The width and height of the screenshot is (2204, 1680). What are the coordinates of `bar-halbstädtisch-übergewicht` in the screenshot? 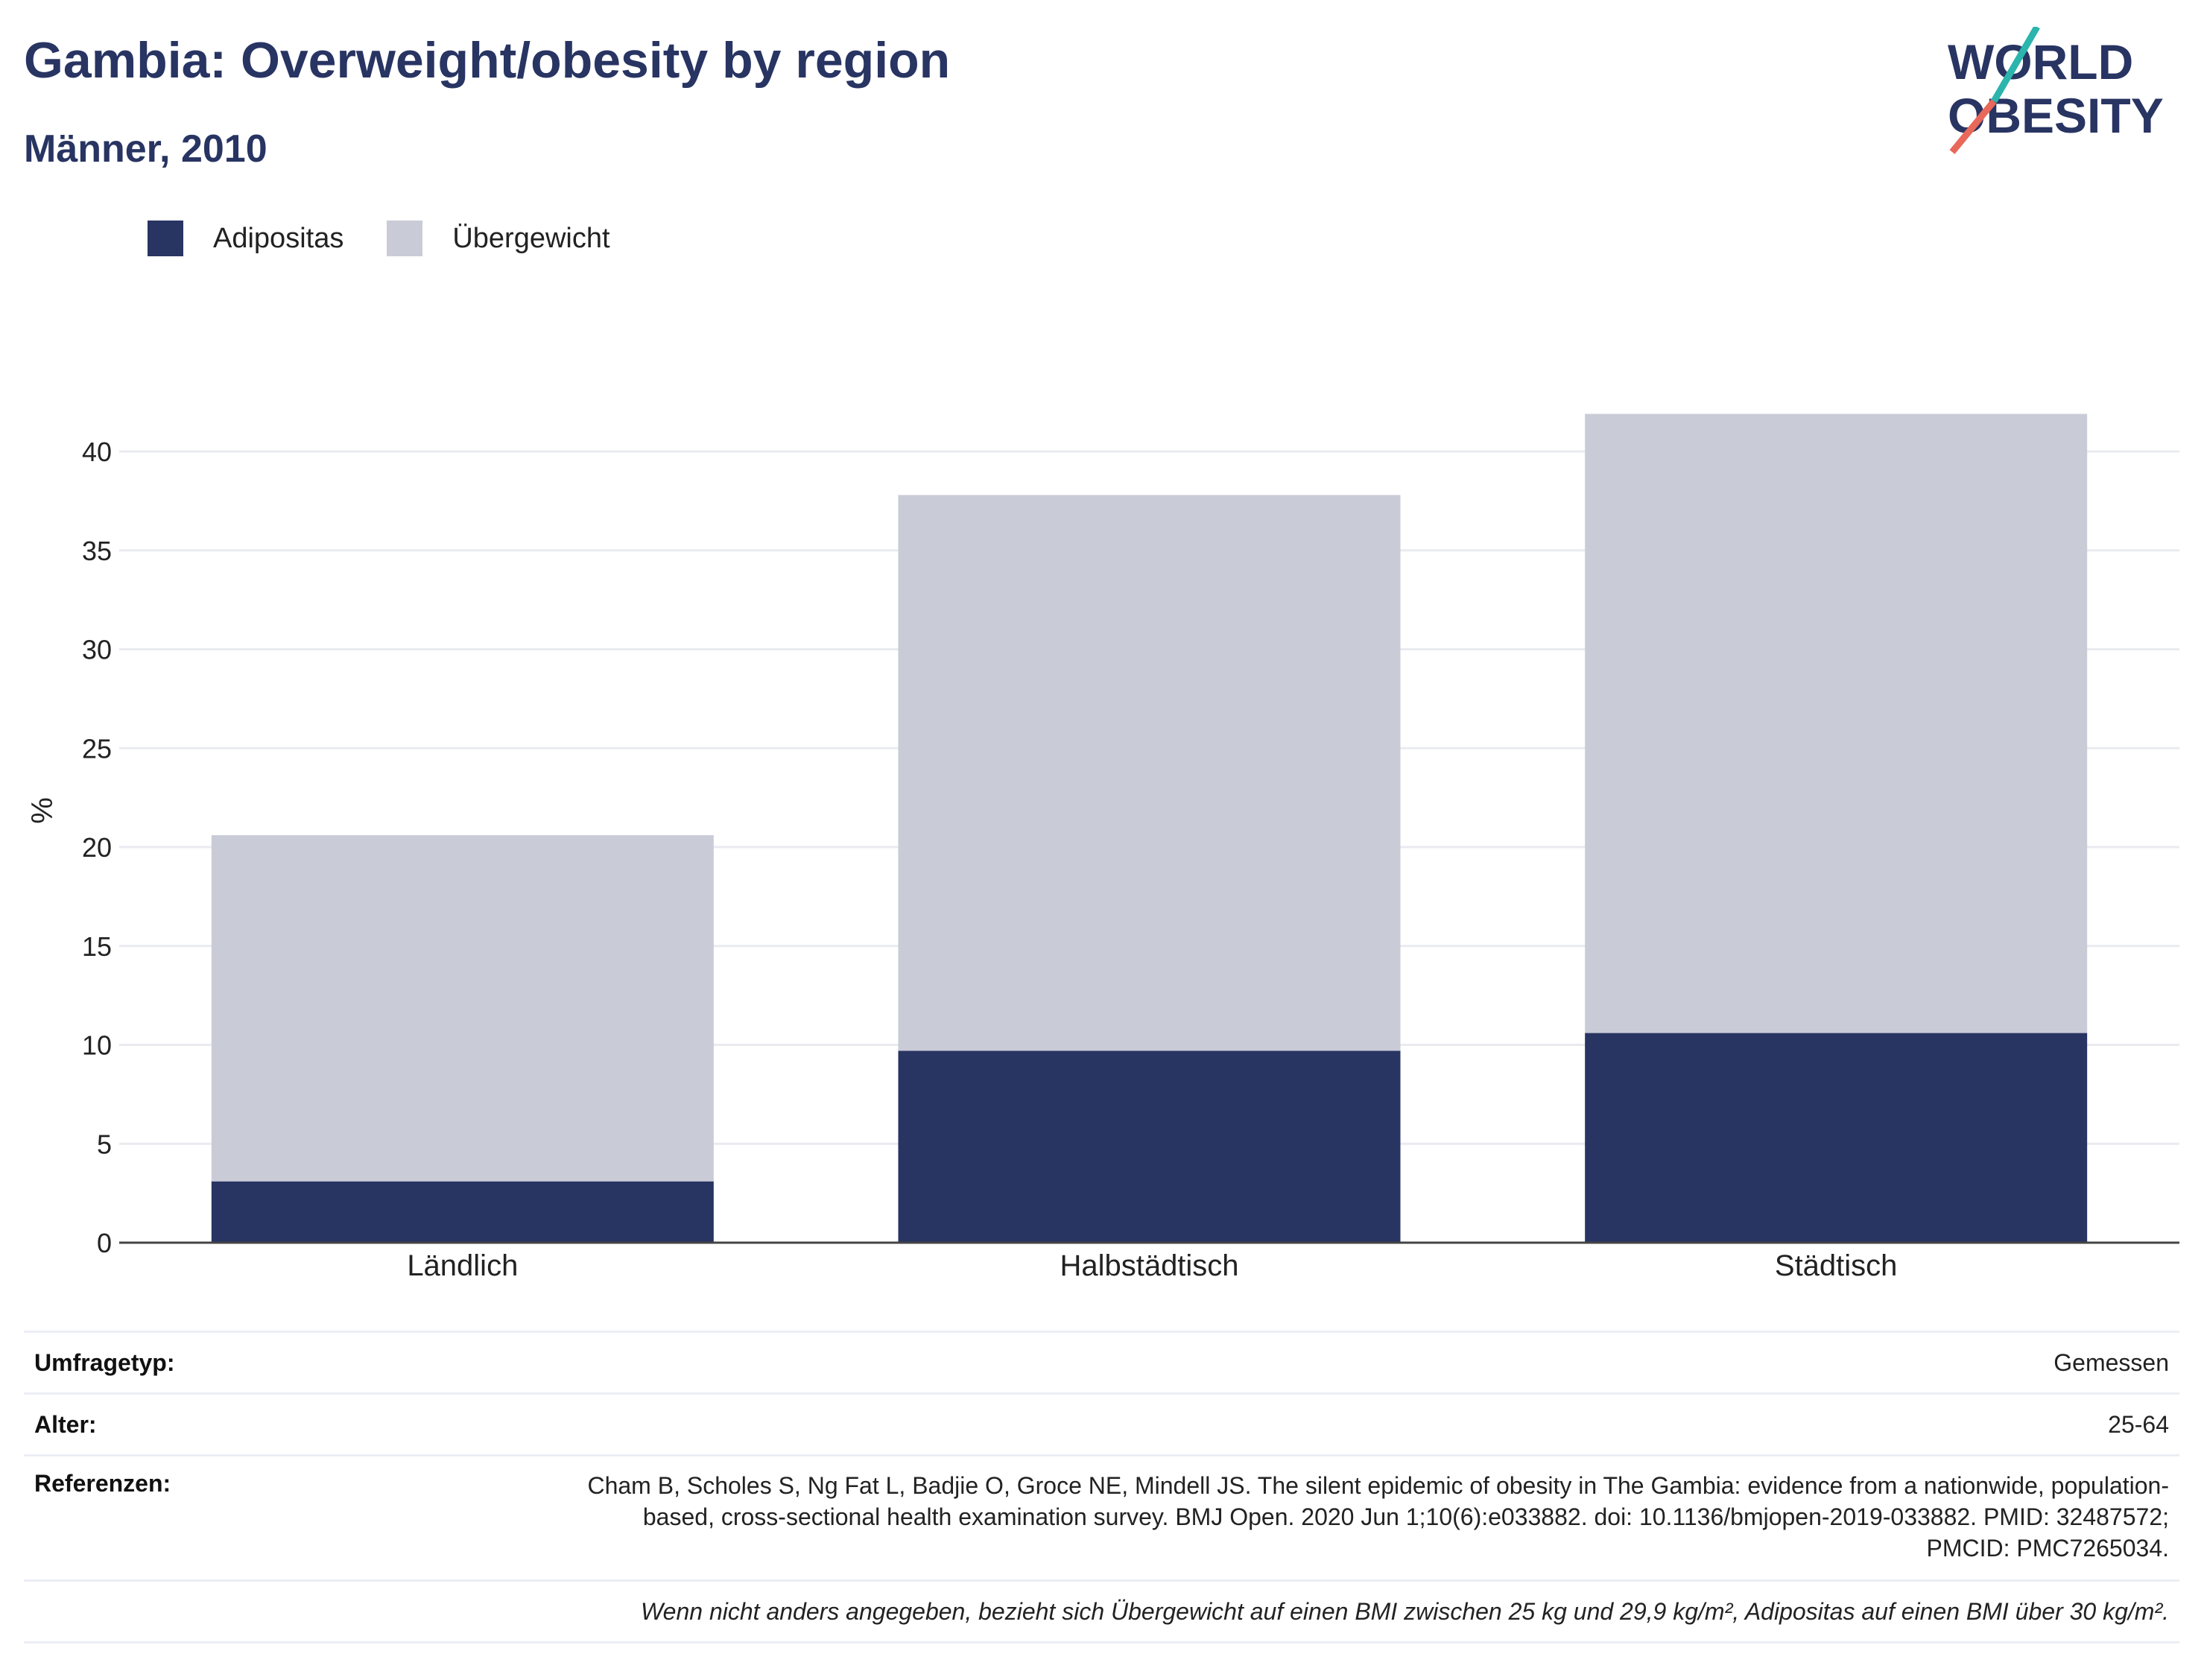 It's located at (1149, 773).